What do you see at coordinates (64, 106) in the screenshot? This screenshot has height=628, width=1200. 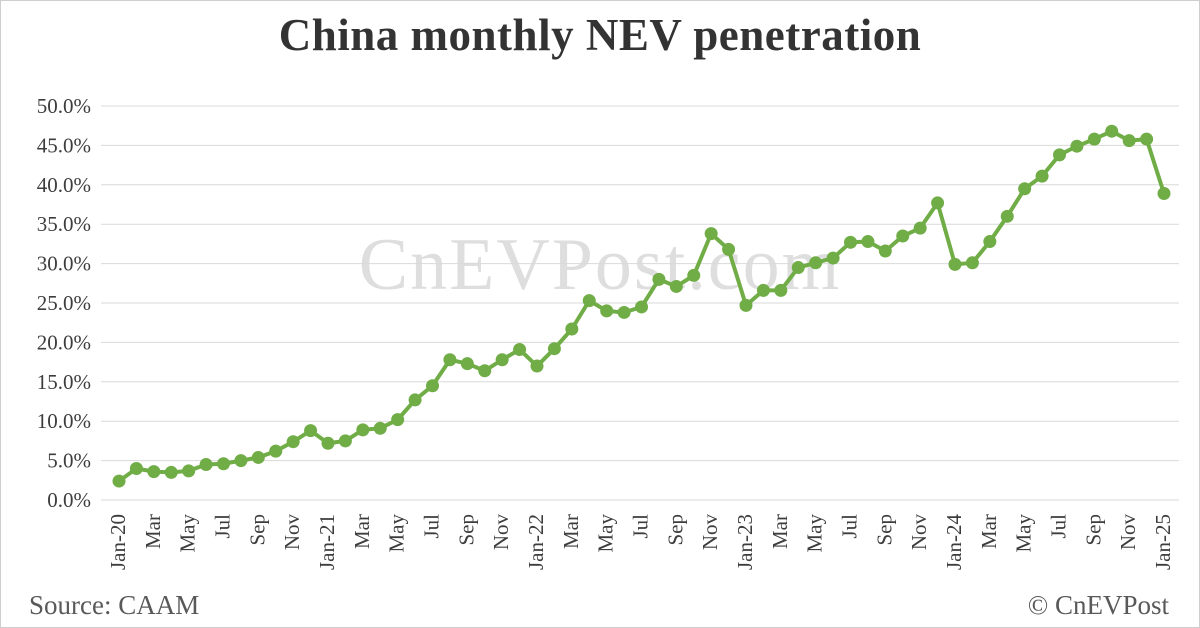 I see `y-tick-label: 50.0%` at bounding box center [64, 106].